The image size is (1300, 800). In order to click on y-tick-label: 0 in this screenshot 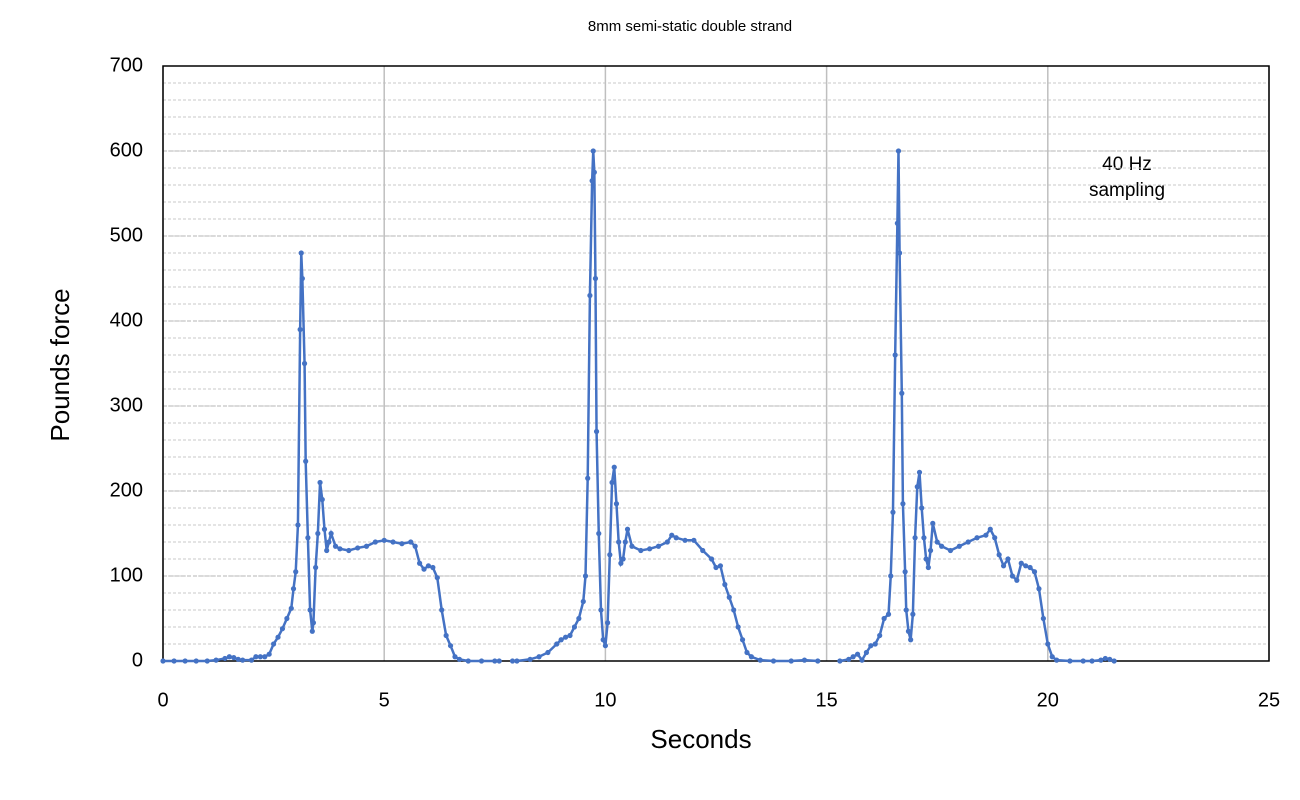, I will do `click(137, 660)`.